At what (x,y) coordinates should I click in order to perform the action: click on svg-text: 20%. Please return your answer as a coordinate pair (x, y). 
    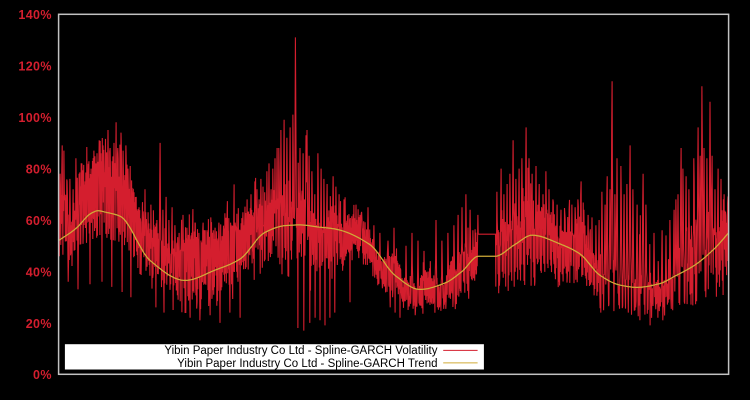
    Looking at the image, I should click on (39, 324).